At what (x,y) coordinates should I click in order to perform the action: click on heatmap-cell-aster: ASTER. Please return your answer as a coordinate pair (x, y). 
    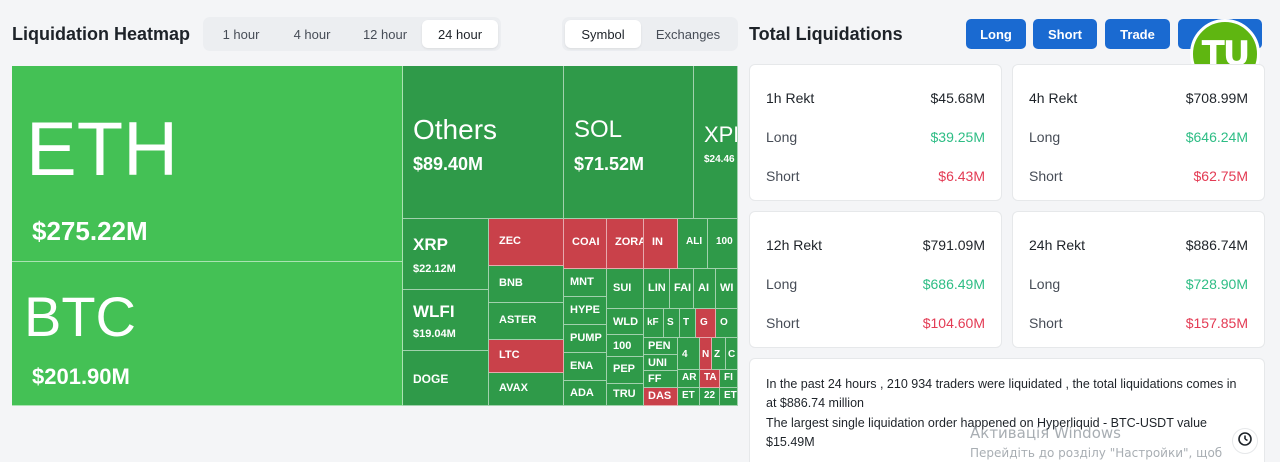
    Looking at the image, I should click on (526, 321).